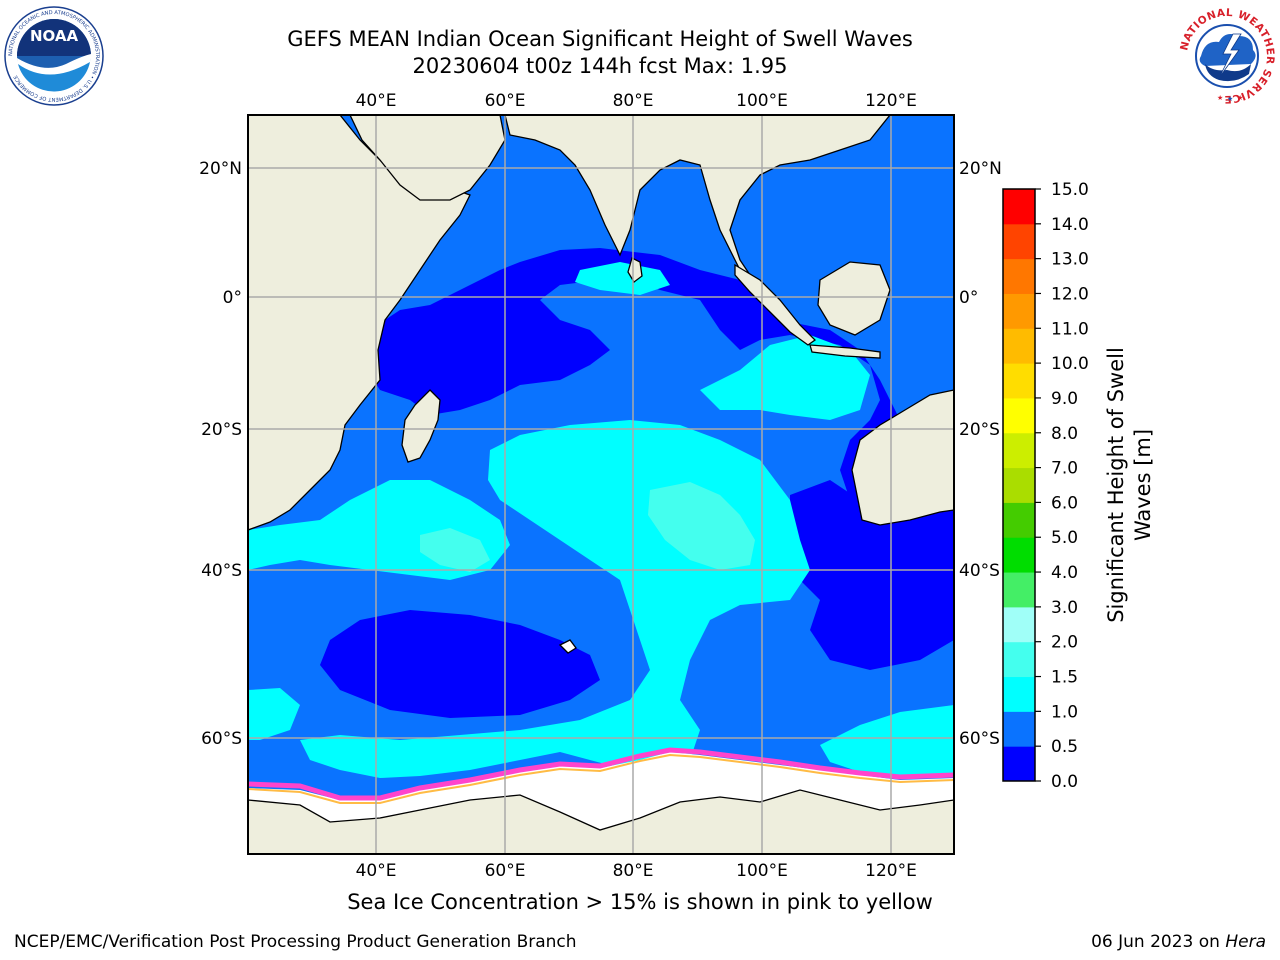 This screenshot has width=1280, height=960. Describe the element at coordinates (221, 571) in the screenshot. I see `lat-label-left-40s: 40°S` at that location.